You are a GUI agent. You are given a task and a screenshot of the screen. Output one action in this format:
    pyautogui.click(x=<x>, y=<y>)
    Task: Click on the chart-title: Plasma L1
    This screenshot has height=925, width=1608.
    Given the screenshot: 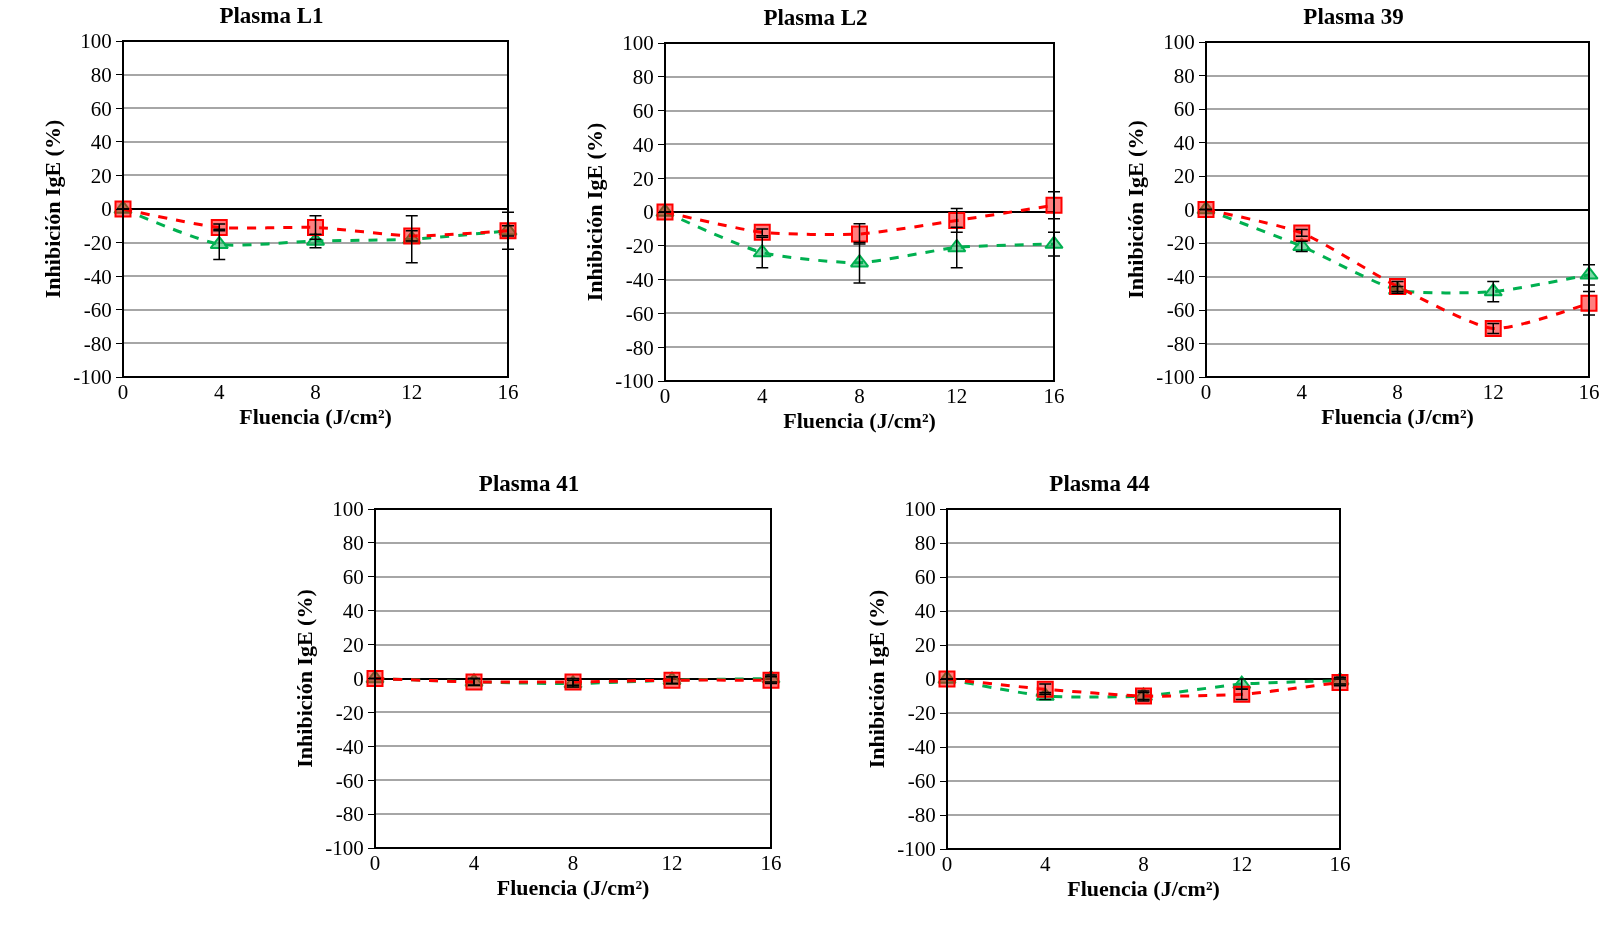 What is the action you would take?
    pyautogui.click(x=271, y=16)
    